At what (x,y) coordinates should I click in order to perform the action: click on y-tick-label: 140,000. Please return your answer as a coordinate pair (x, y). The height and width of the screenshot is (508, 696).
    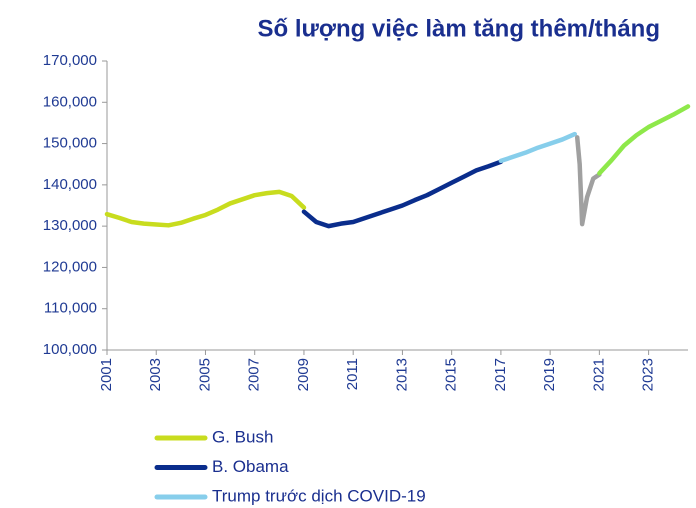
    Looking at the image, I should click on (70, 184).